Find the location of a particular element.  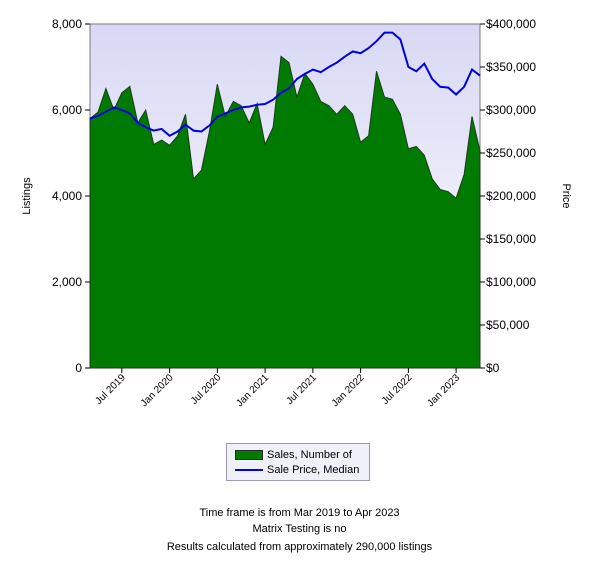

x-tick-label: Jan 2021 is located at coordinates (252, 390).